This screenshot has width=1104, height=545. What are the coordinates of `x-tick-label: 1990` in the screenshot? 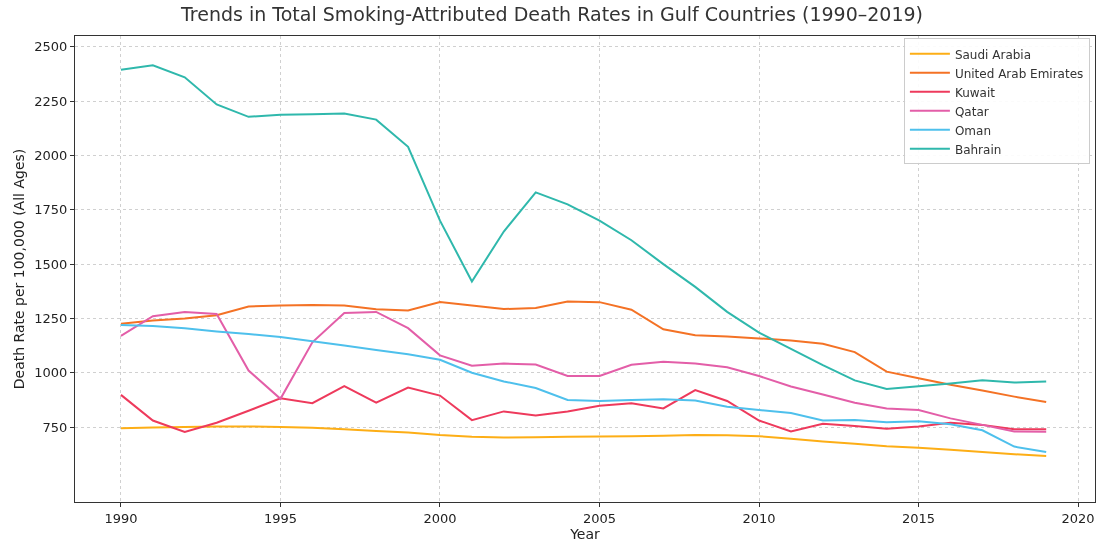 It's located at (121, 518).